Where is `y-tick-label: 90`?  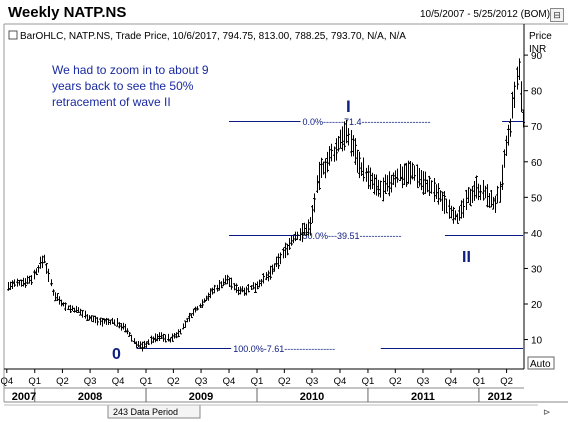
y-tick-label: 90 is located at coordinates (537, 56).